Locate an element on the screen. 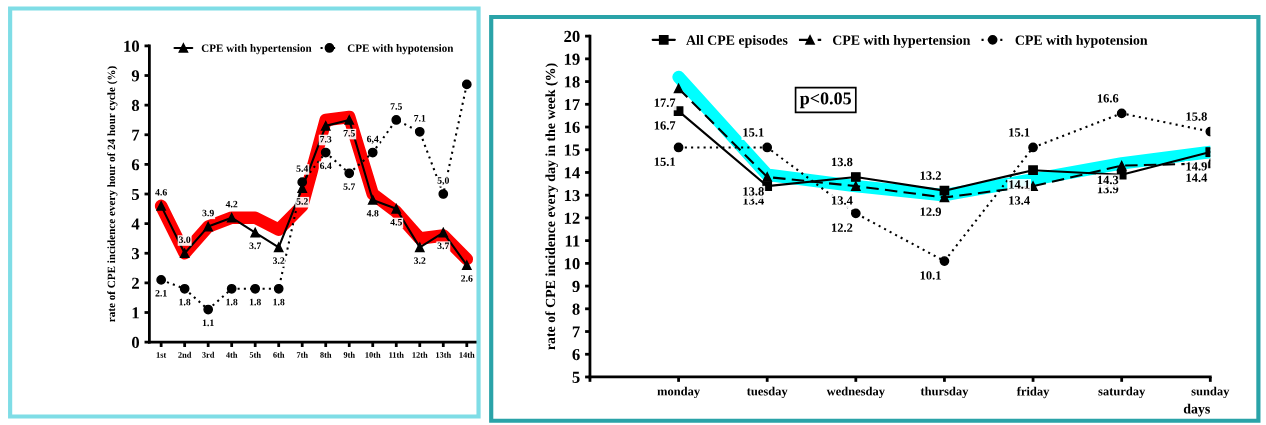 This screenshot has width=1266, height=425. y-tick-label: 1 is located at coordinates (135, 313).